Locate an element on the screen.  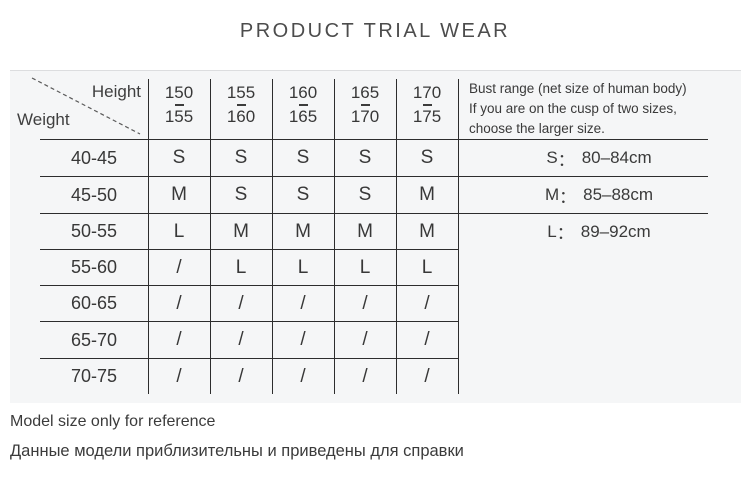
panel-divider is located at coordinates (458, 236).